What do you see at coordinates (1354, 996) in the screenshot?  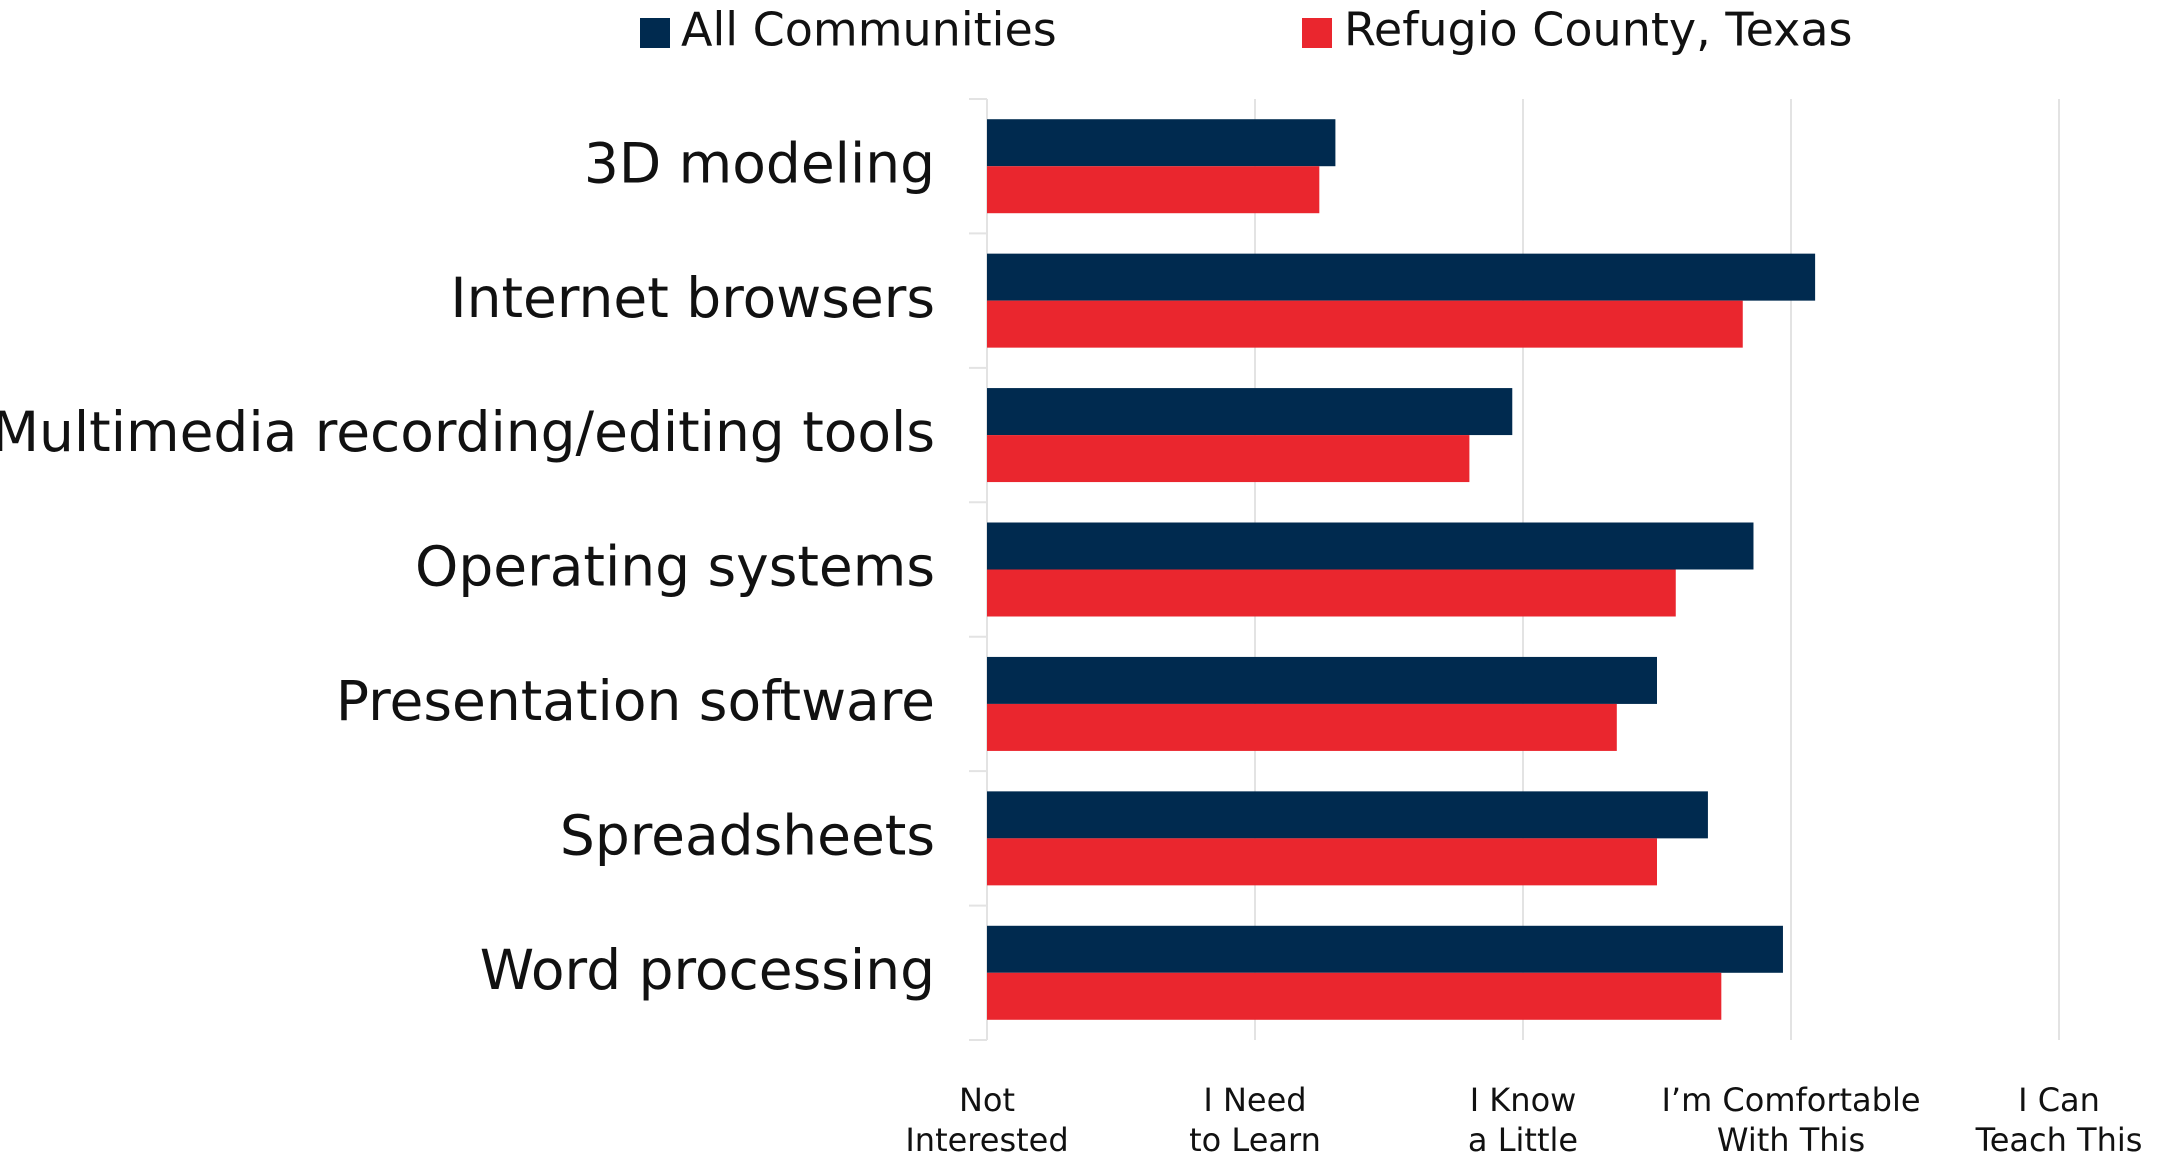 I see `bar-refugio-county-texas-word-processing` at bounding box center [1354, 996].